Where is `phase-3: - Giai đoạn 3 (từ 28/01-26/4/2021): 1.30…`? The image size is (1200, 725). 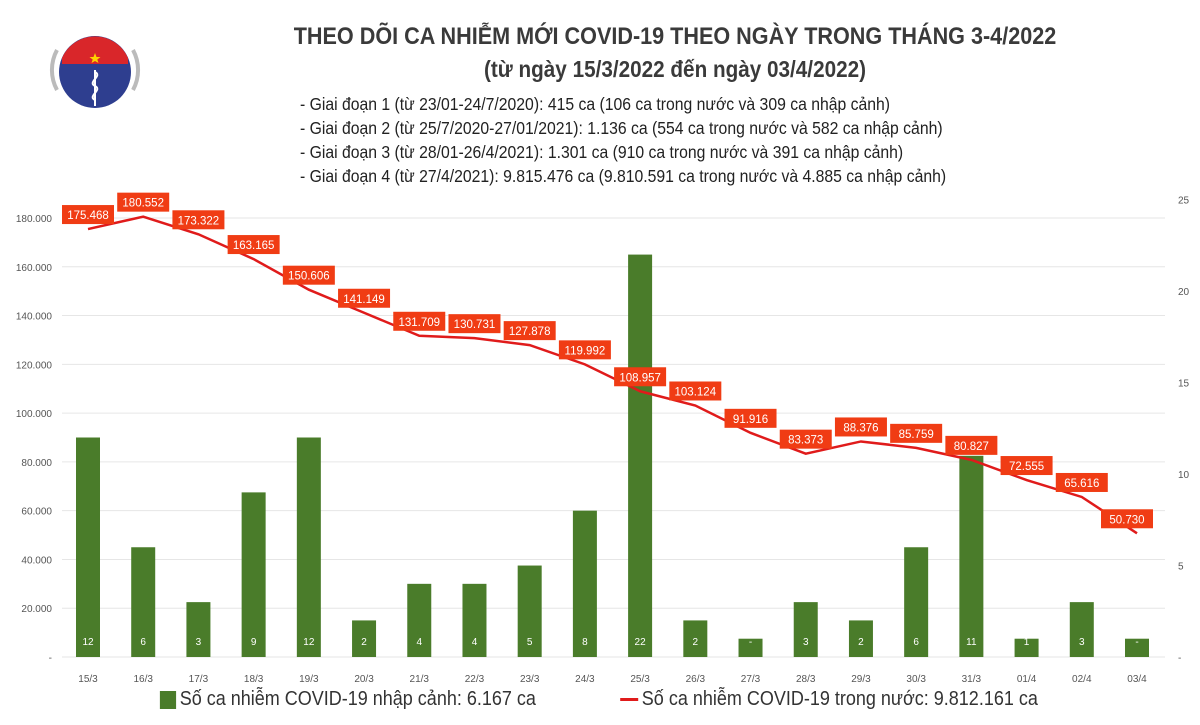 phase-3: - Giai đoạn 3 (từ 28/01-26/4/2021): 1.30… is located at coordinates (602, 152).